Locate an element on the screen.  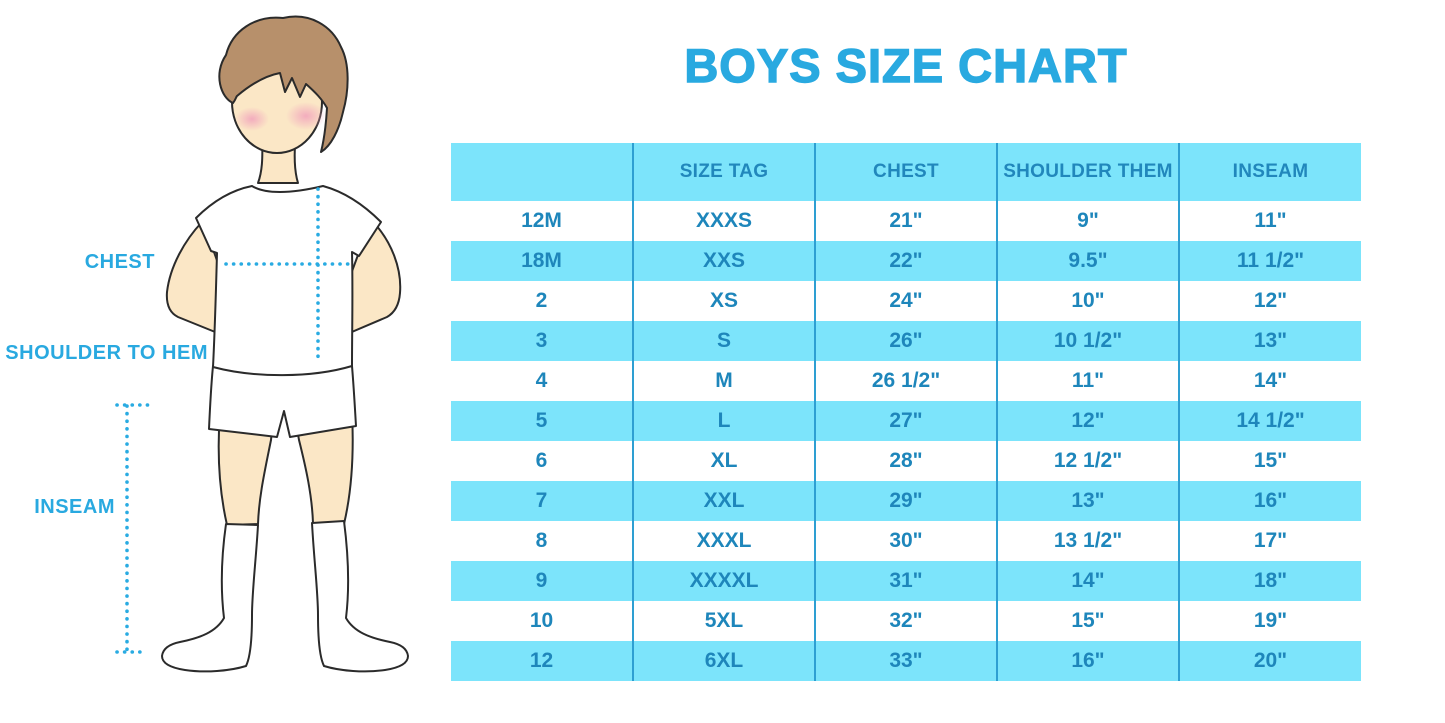
table-cell: 18" is located at coordinates (1269, 581).